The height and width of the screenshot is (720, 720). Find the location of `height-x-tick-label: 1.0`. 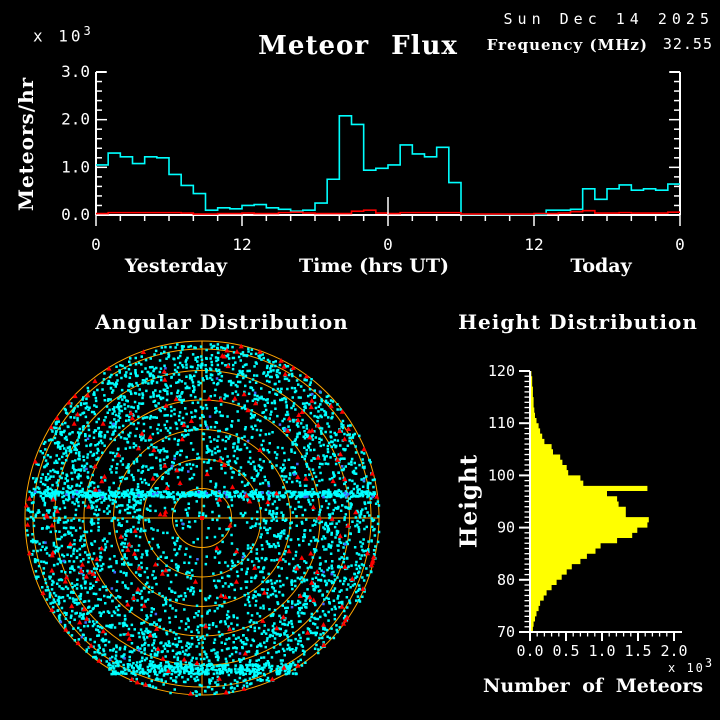

height-x-tick-label: 1.0 is located at coordinates (601, 651).